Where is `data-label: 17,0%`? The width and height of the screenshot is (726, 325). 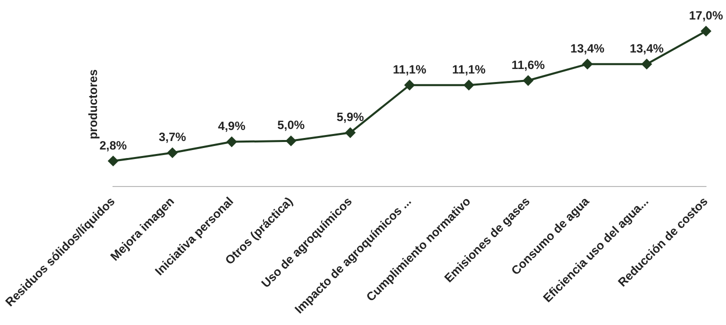
data-label: 17,0% is located at coordinates (706, 15).